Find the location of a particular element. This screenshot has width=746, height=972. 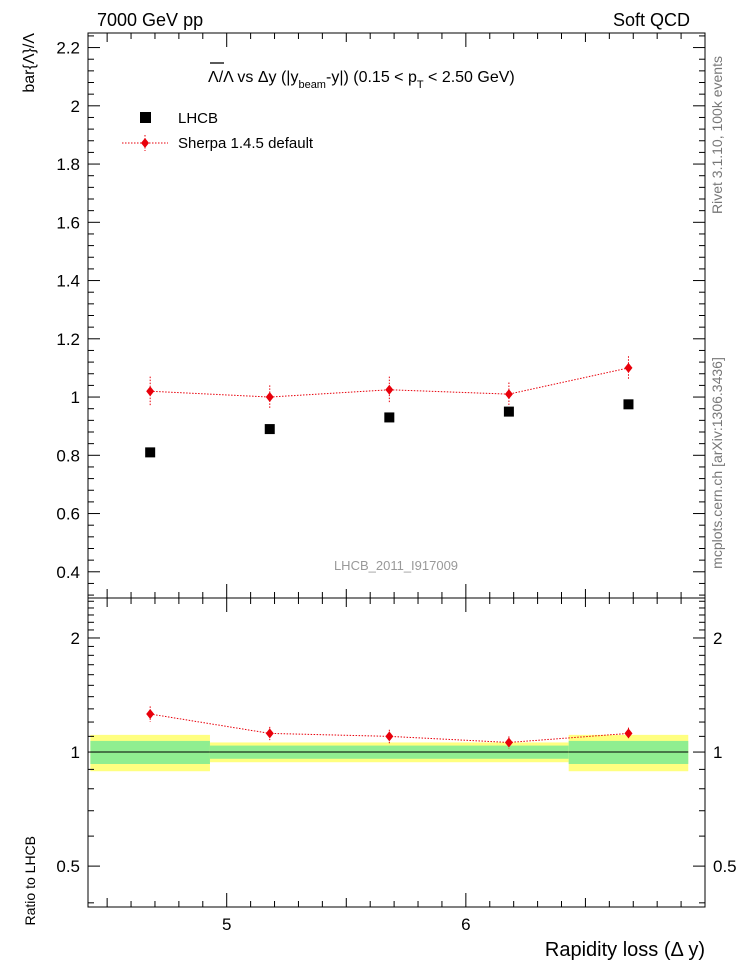

main-y-tick-label: 0.4 is located at coordinates (68, 572).